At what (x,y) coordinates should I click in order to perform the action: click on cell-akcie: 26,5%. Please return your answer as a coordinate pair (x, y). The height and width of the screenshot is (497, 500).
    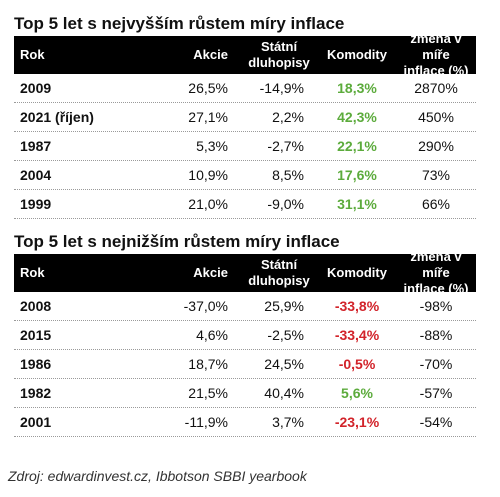
    Looking at the image, I should click on (208, 88).